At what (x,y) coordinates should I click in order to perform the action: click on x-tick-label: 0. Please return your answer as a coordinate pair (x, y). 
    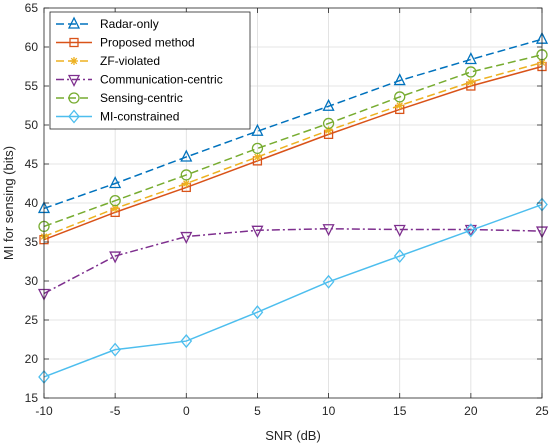
    Looking at the image, I should click on (186, 411).